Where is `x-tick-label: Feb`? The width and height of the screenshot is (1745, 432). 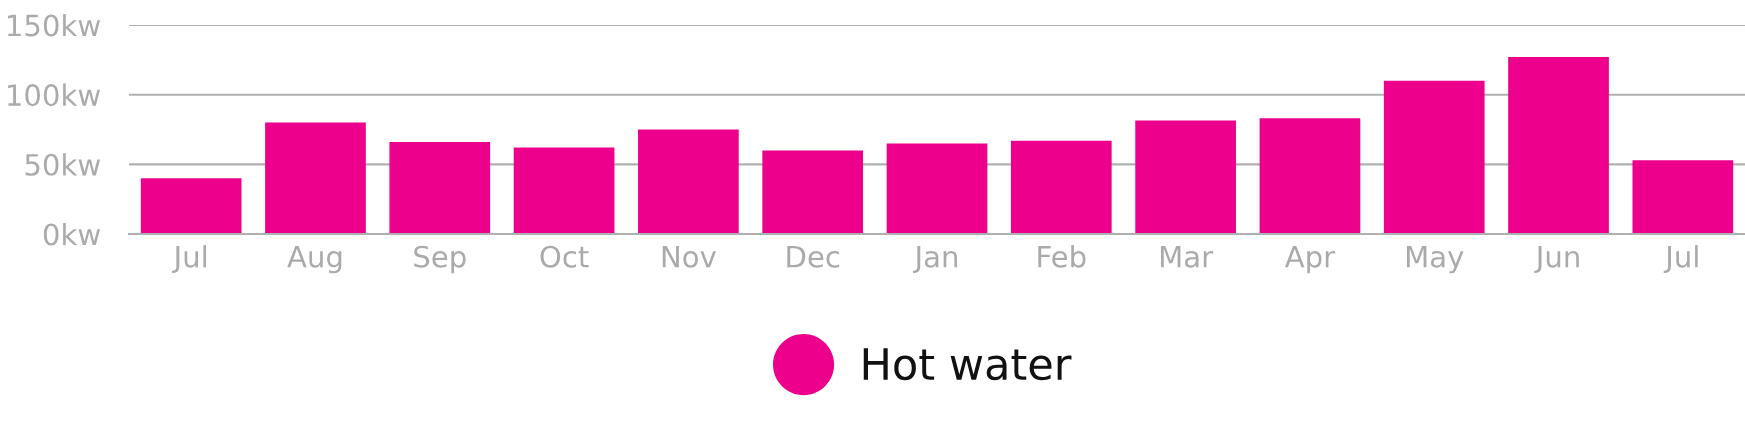
x-tick-label: Feb is located at coordinates (1062, 256).